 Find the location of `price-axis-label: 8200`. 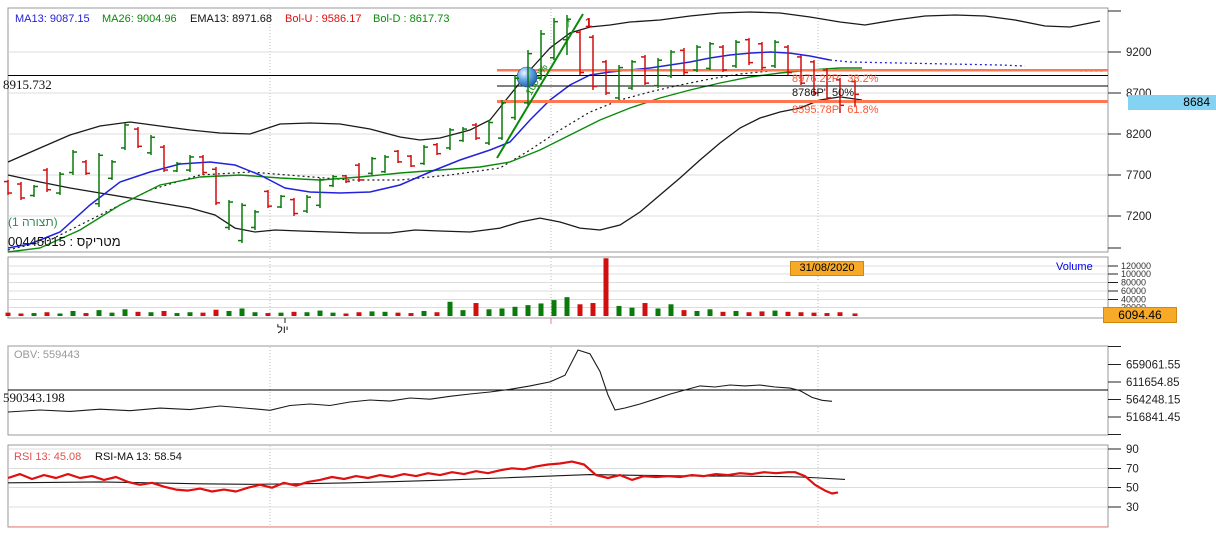

price-axis-label: 8200 is located at coordinates (1139, 135).